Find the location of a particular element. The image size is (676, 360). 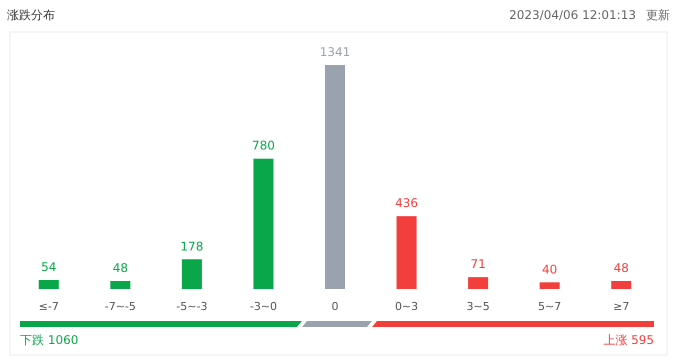

text: 2023/04/06 12:01:13 is located at coordinates (572, 15).